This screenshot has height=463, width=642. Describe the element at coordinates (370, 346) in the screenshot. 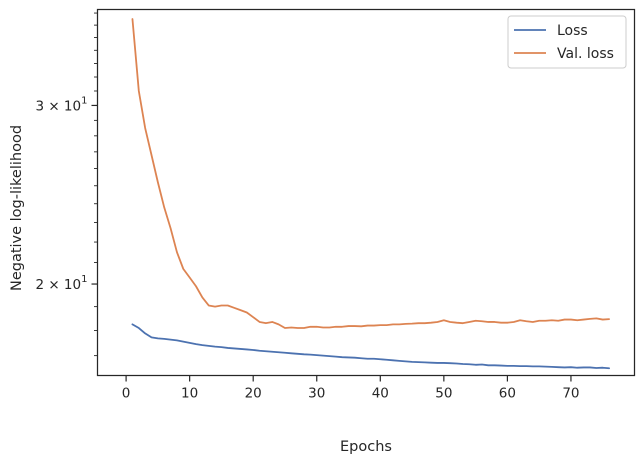

I see `series-line-loss` at that location.